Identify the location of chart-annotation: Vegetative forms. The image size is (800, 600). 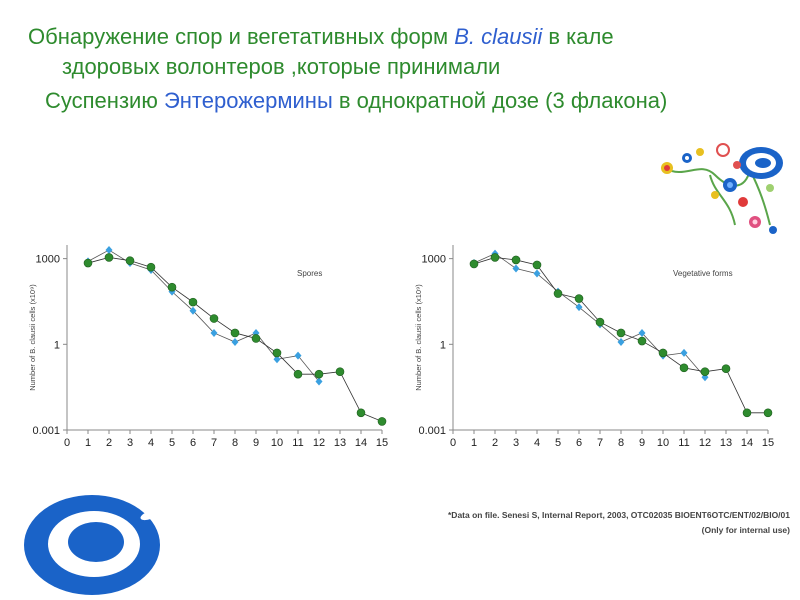
(703, 273).